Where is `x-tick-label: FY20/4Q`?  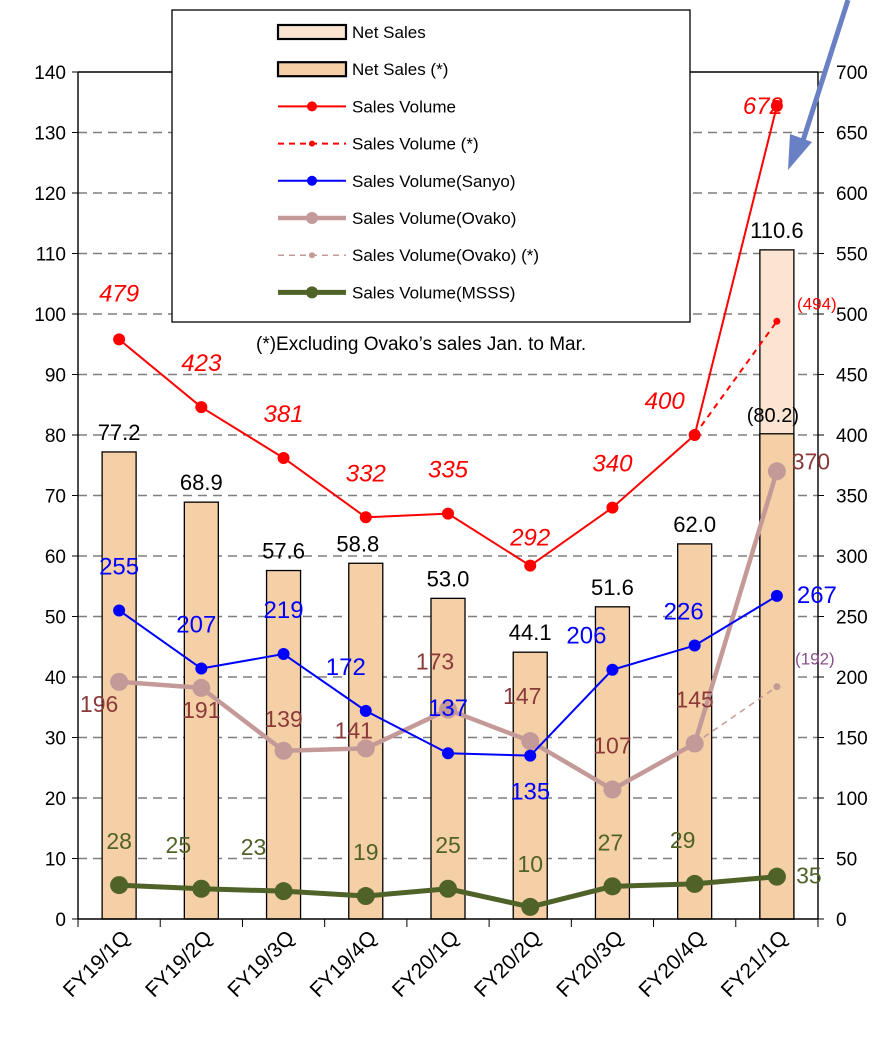
x-tick-label: FY20/4Q is located at coordinates (673, 964).